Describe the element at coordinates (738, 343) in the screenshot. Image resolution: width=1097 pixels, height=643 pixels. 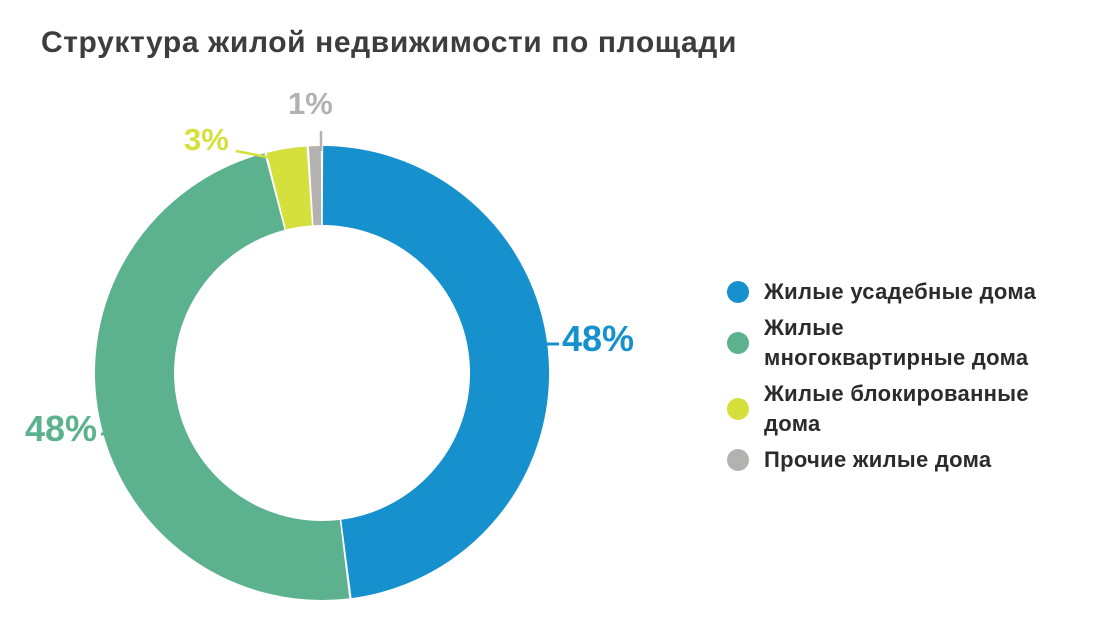
I see `legend-dot-apartment-icon` at that location.